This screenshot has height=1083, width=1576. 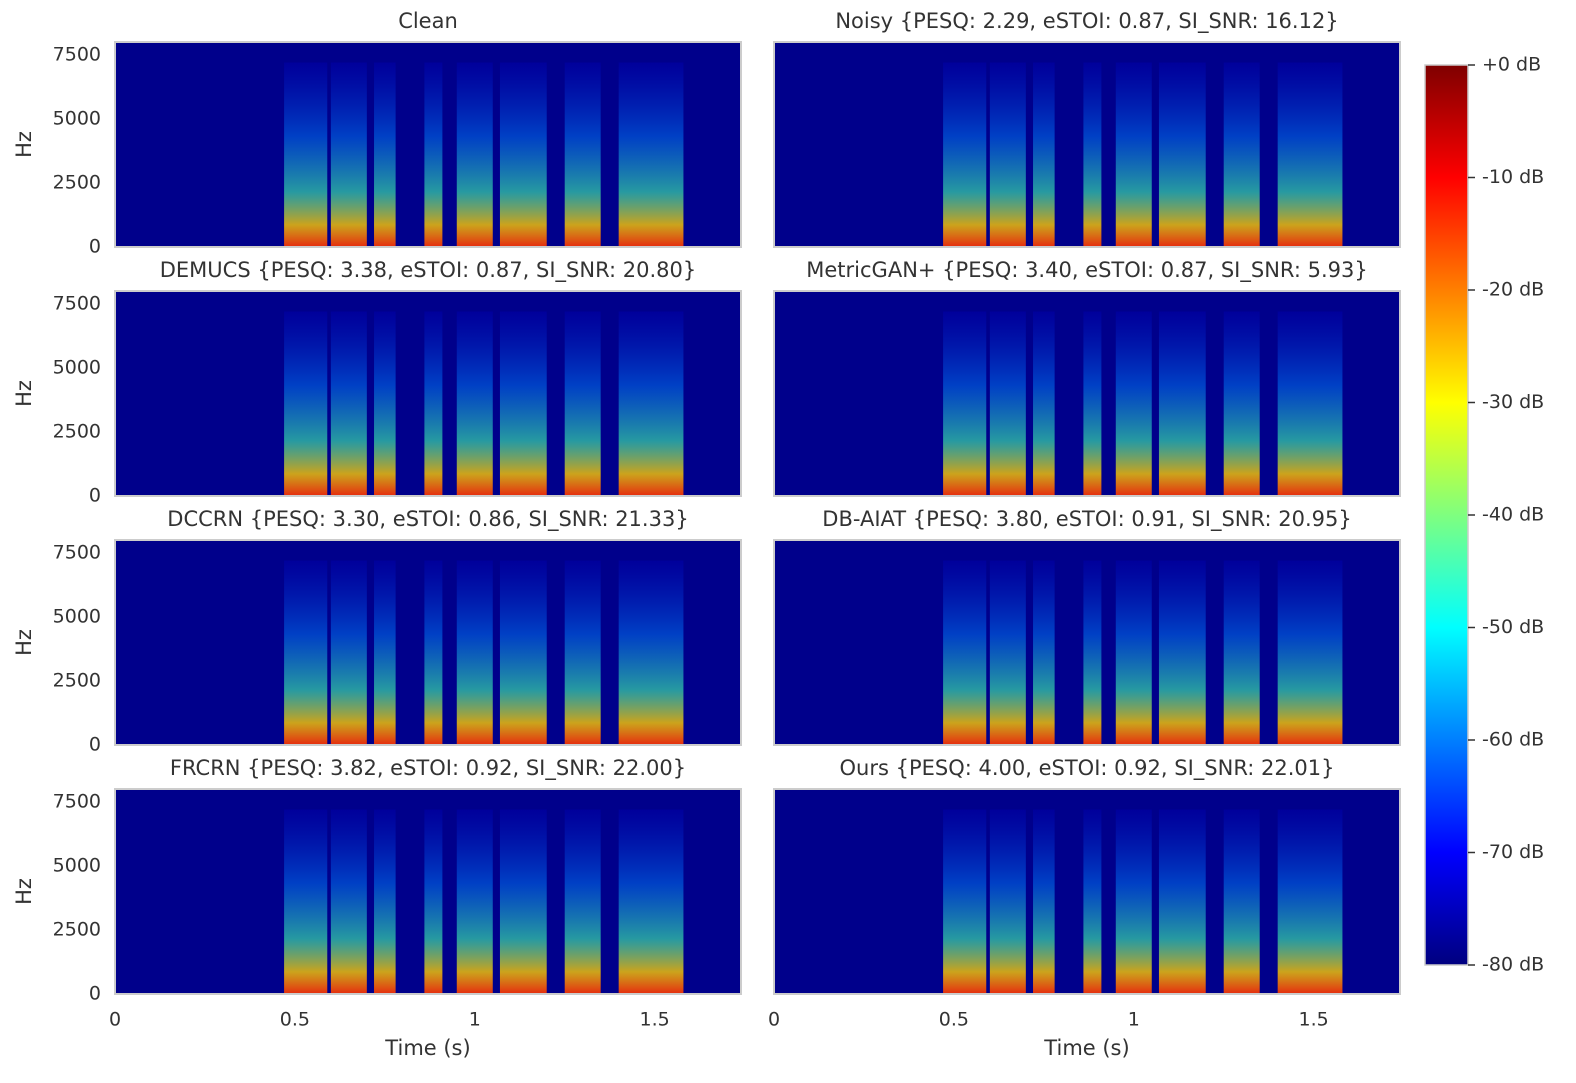 I want to click on colorbar-tick-label: -70 dB, so click(x=1513, y=852).